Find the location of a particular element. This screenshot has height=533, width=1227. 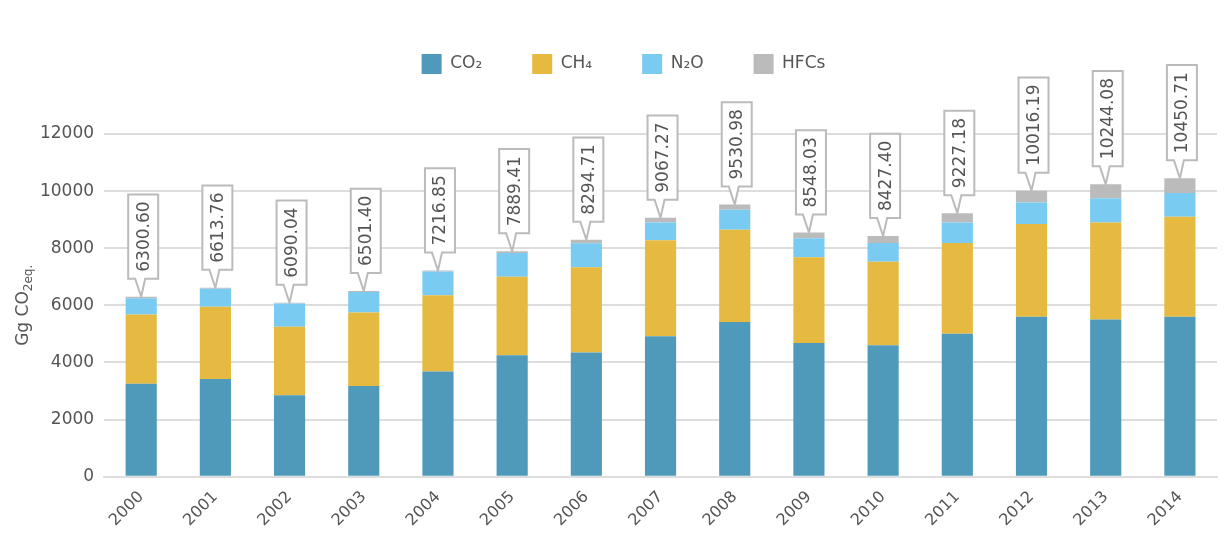

total-label: 8427.40 is located at coordinates (884, 176).